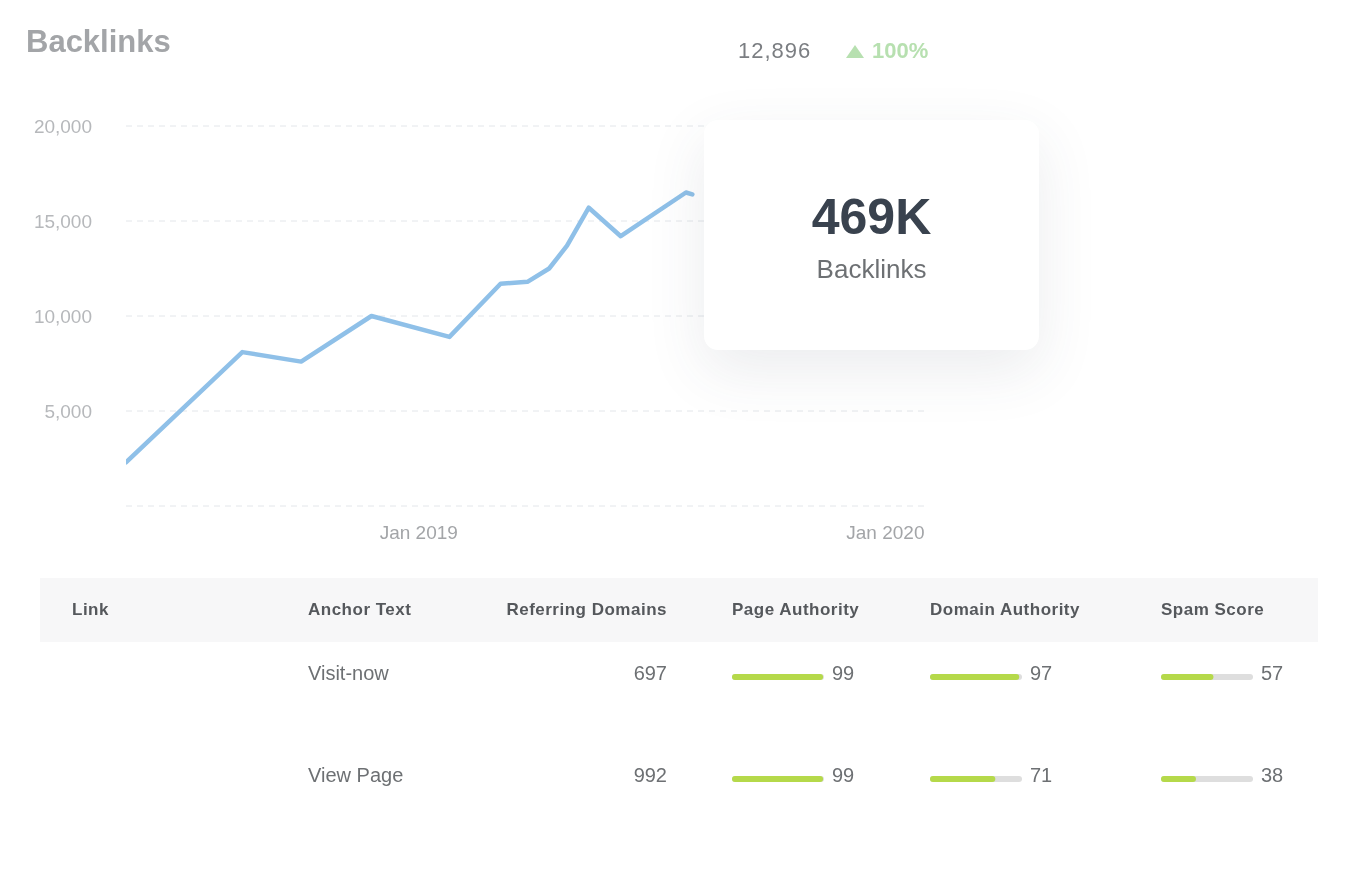 This screenshot has width=1350, height=896. Describe the element at coordinates (650, 775) in the screenshot. I see `text: 992` at that location.